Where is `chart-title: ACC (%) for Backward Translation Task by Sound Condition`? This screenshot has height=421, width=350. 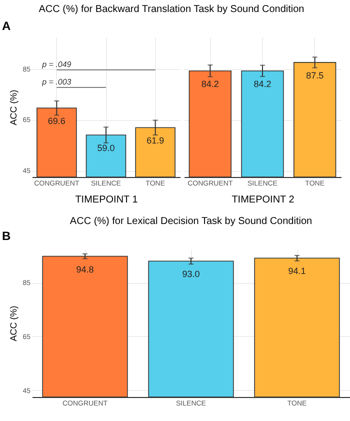 chart-title: ACC (%) for Backward Translation Task by Sound Condition is located at coordinates (171, 9).